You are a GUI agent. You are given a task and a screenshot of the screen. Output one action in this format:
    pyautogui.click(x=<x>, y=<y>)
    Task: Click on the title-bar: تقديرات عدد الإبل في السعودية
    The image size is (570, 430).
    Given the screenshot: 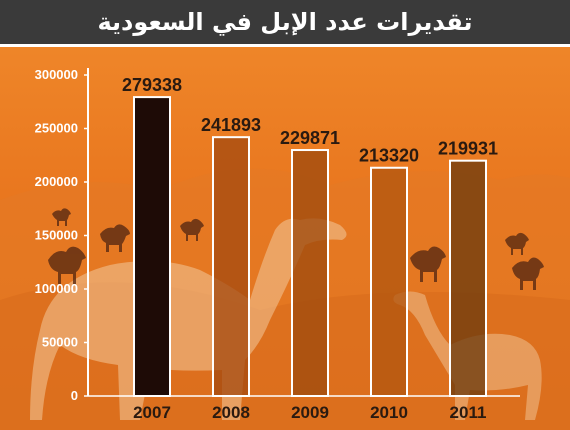 What is the action you would take?
    pyautogui.click(x=285, y=23)
    